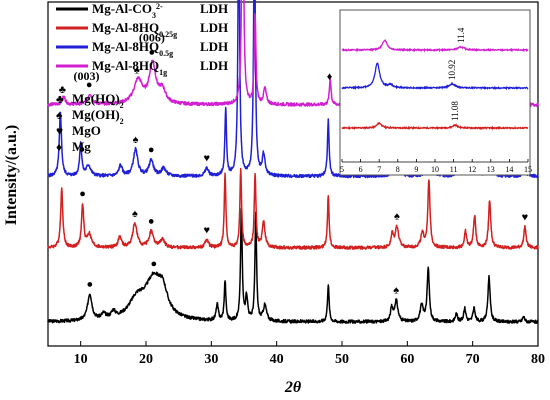 The width and height of the screenshot is (550, 400). I want to click on inset-tick-label: 9, so click(416, 169).